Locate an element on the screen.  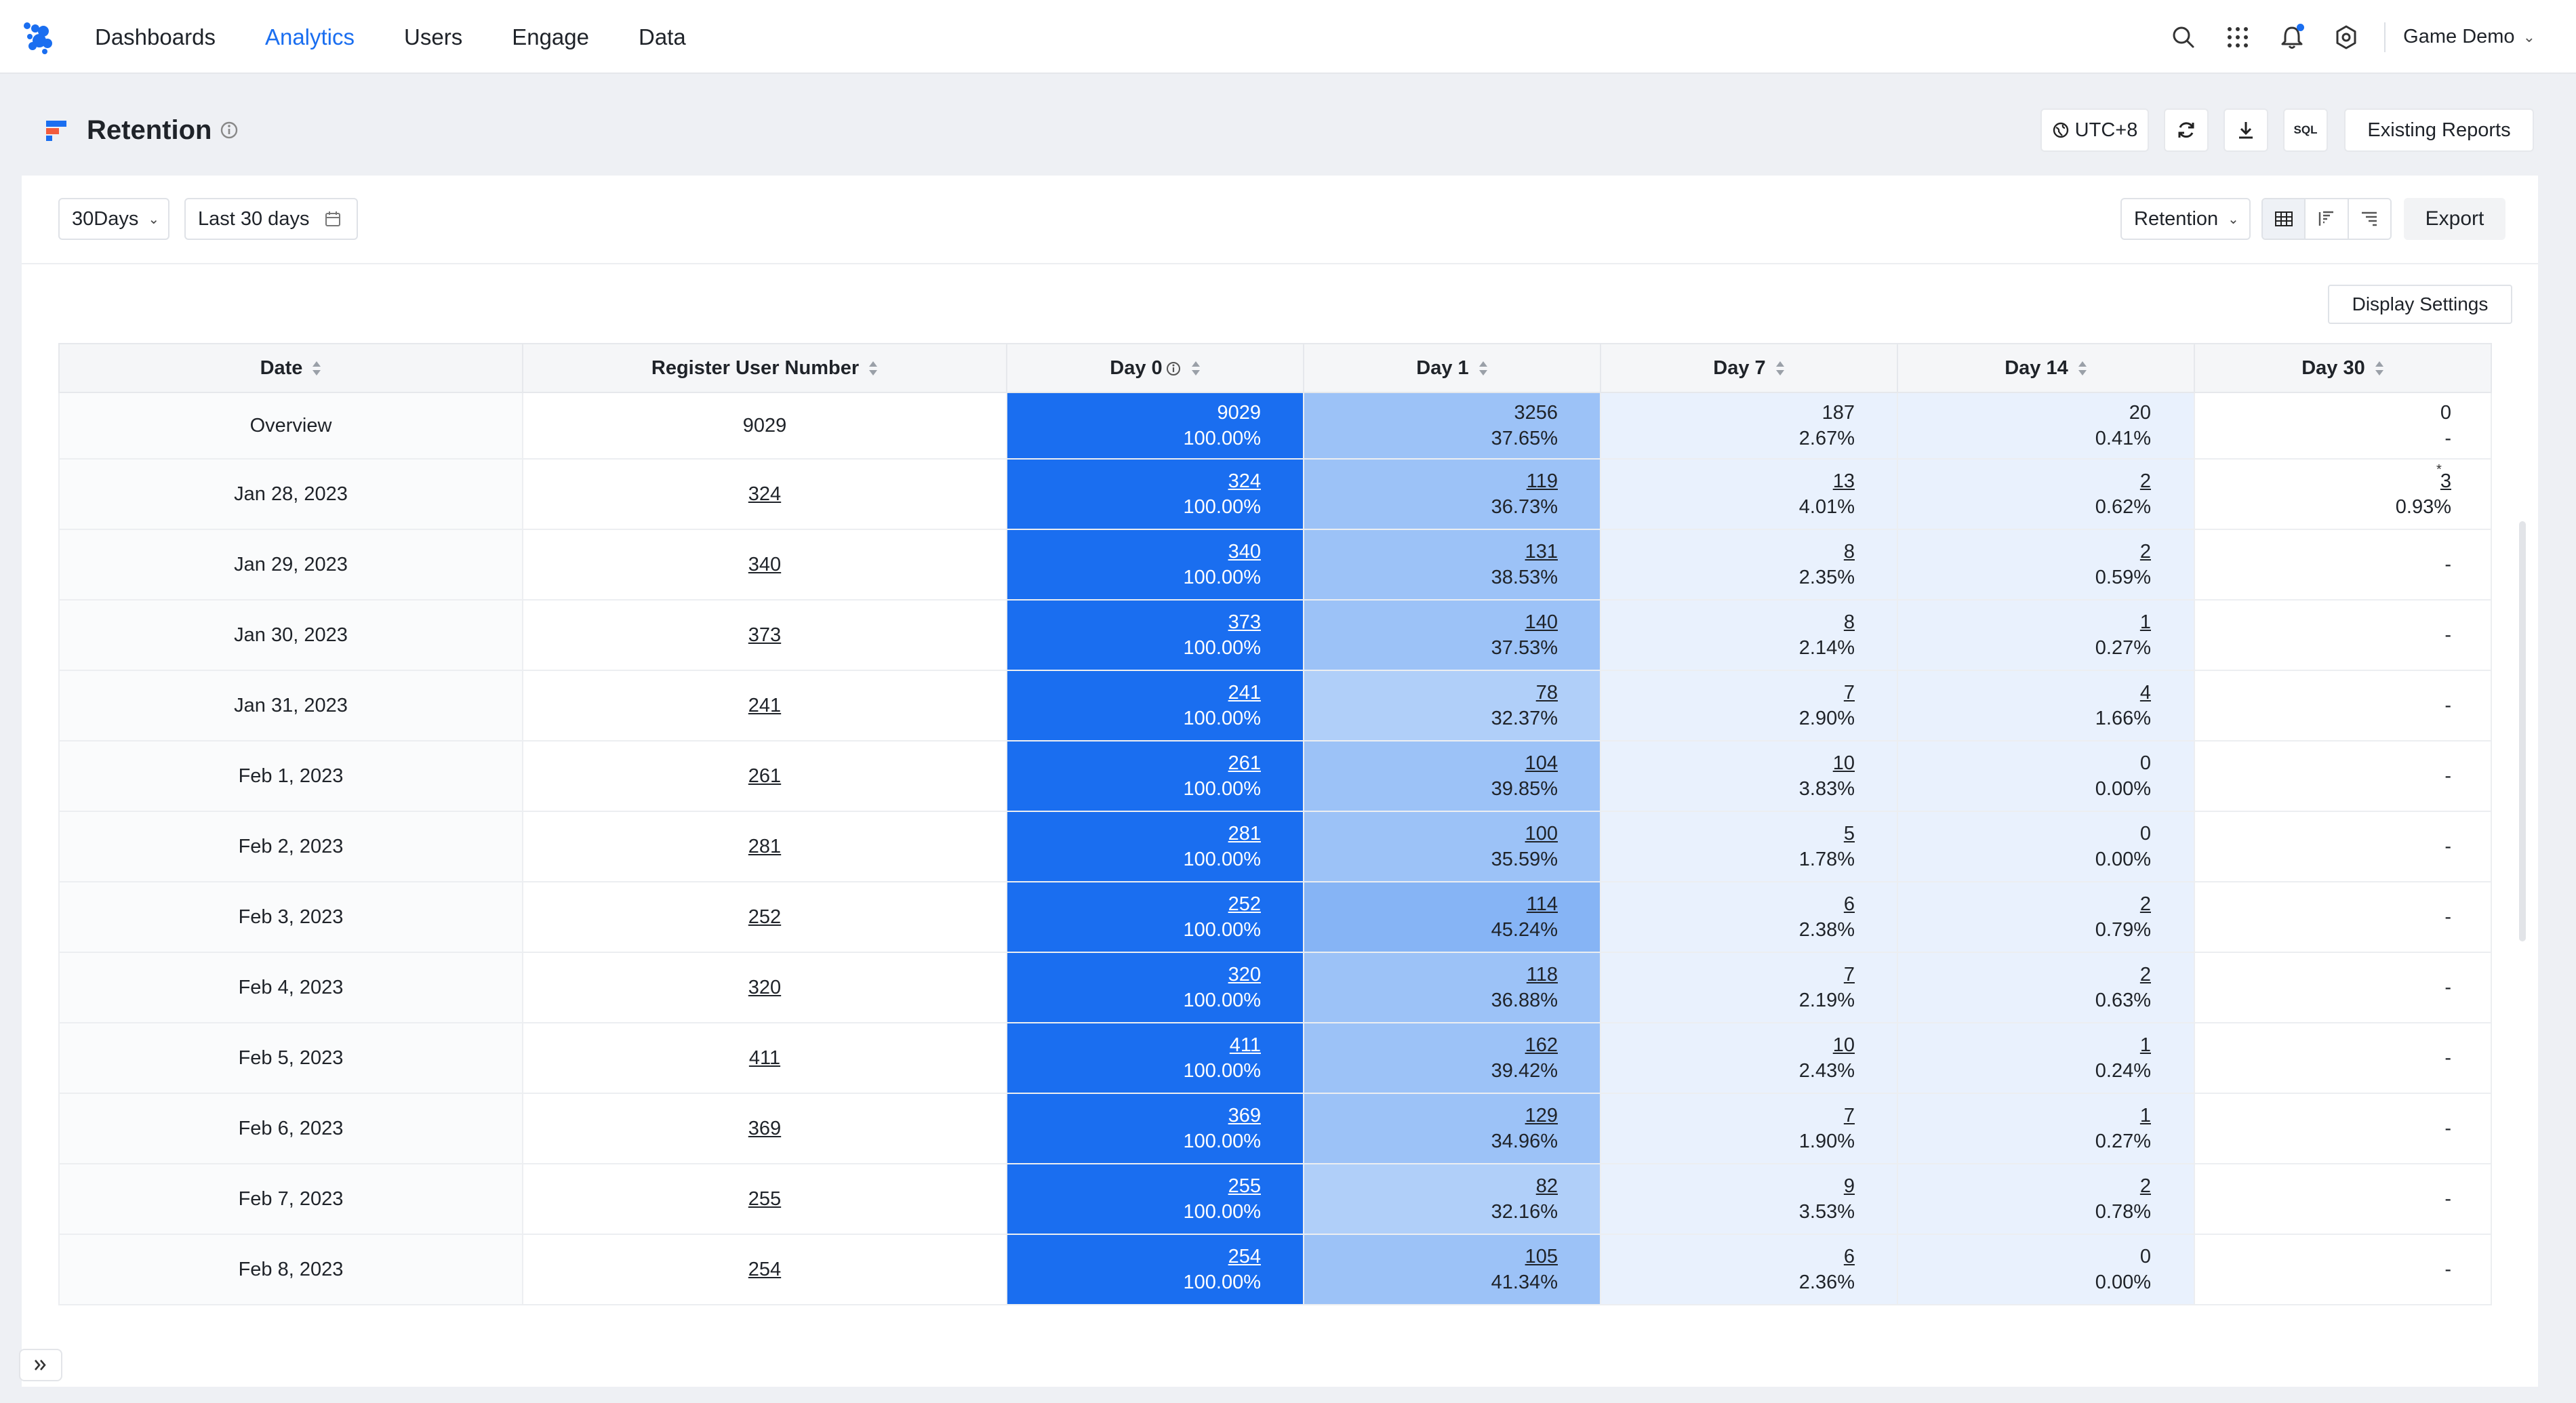
retention-count-text: 3 is located at coordinates (2445, 481).